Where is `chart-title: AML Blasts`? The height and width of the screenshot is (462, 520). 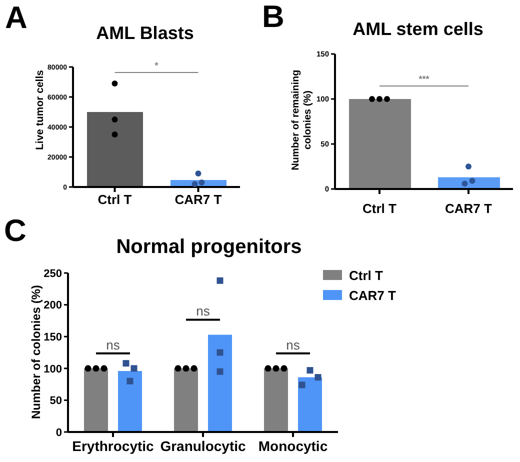
chart-title: AML Blasts is located at coordinates (145, 33).